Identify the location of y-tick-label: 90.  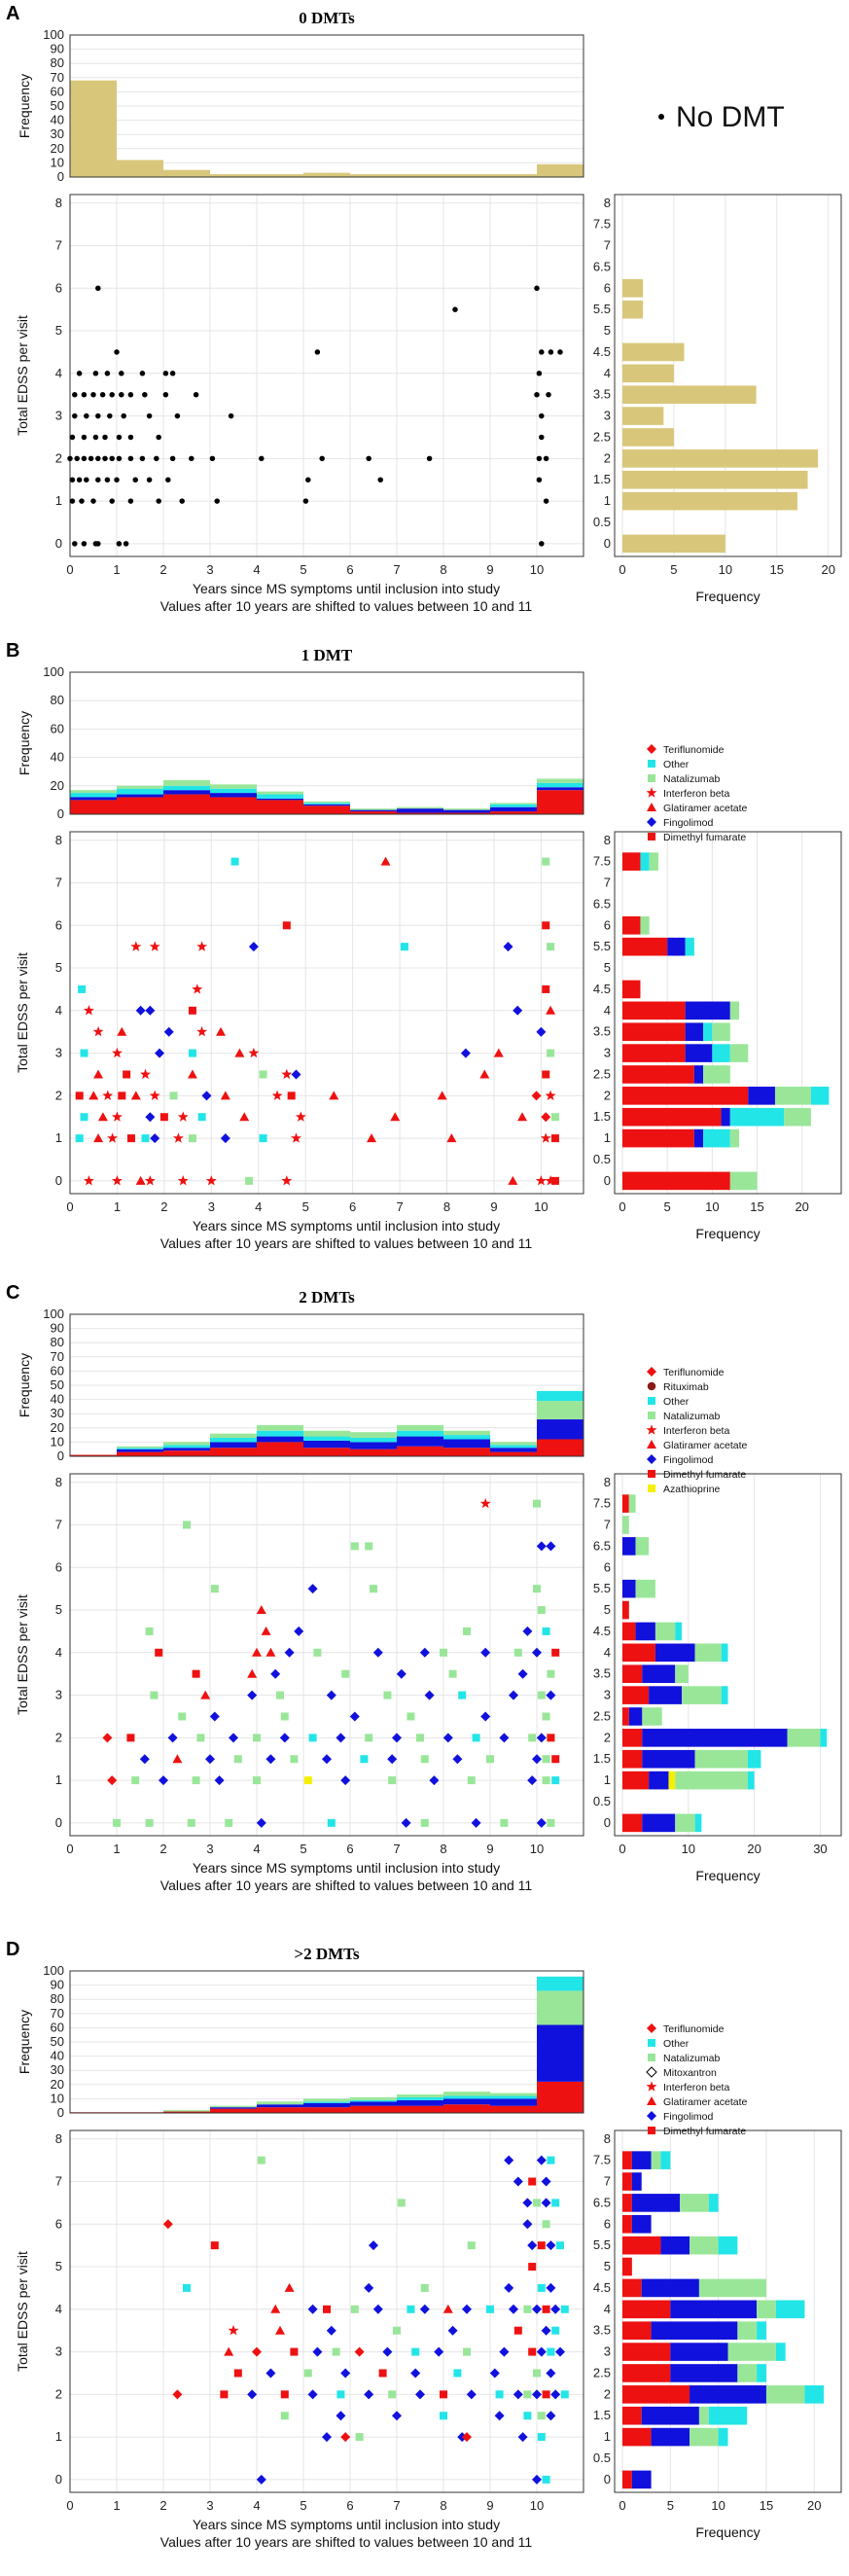
(57, 49).